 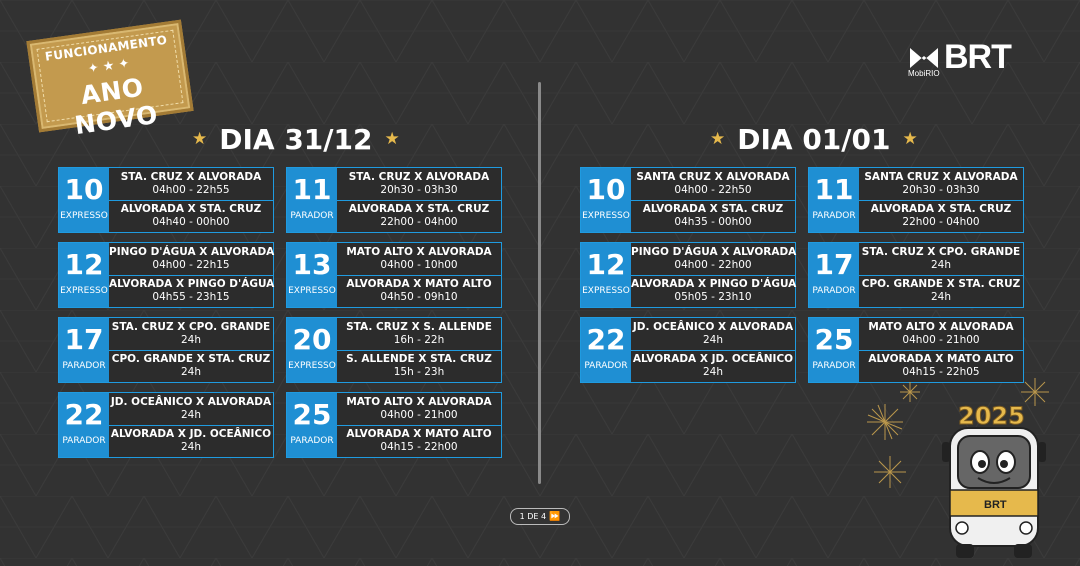 I want to click on route-row: STA. CRUZ X ALVORADA 04h00 - 22h55, so click(x=191, y=184).